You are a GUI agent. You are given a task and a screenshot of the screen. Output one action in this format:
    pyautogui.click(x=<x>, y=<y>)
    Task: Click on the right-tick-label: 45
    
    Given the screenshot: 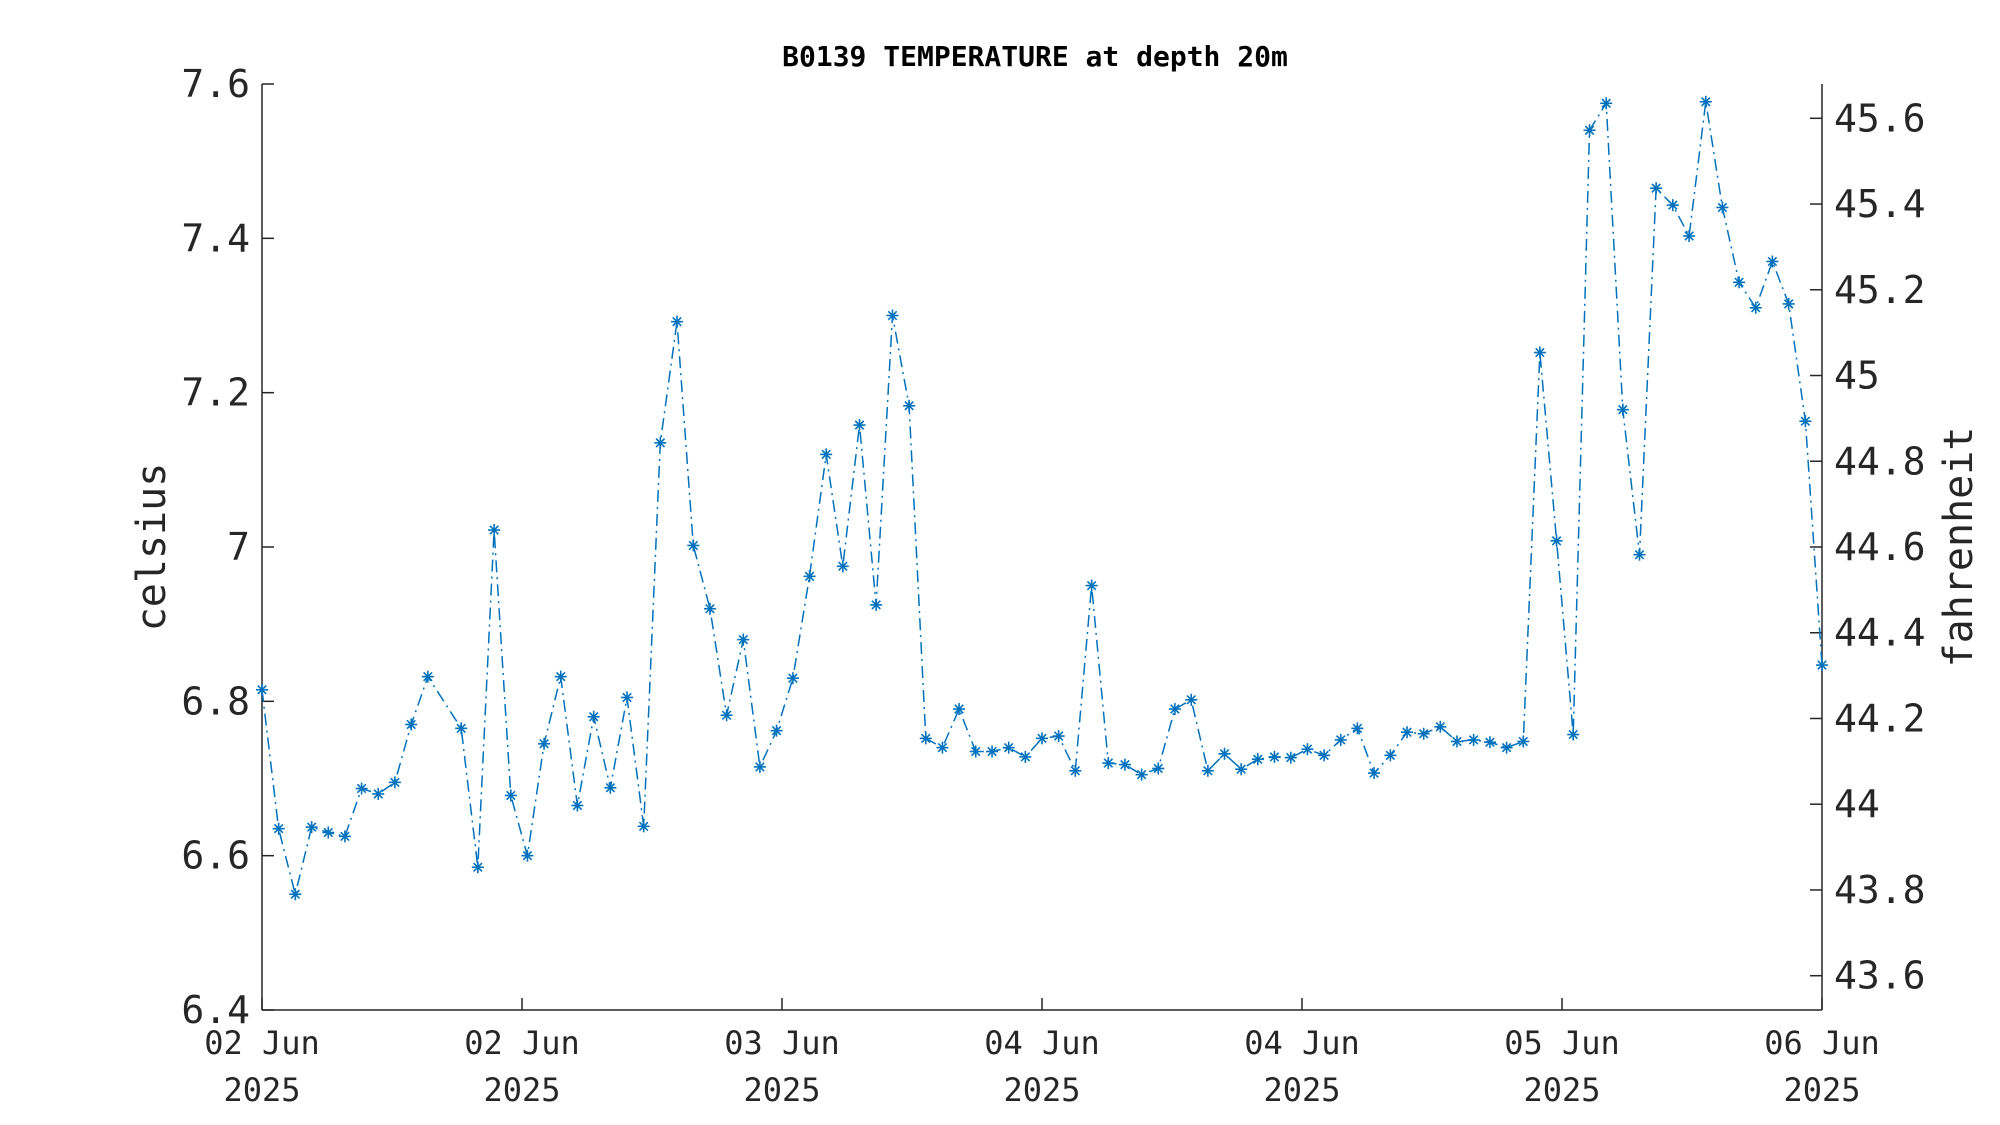 What is the action you would take?
    pyautogui.click(x=1857, y=376)
    